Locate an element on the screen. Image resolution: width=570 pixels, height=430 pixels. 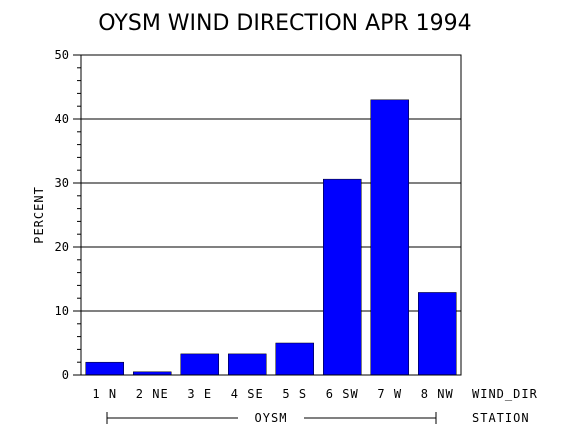
x-axis: 1 N 2 NE 3 E 4 SE 5 S 6 SW 7 W 8 NW is located at coordinates (273, 394).